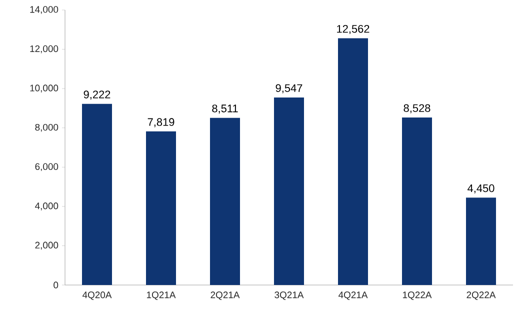 The image size is (530, 329). I want to click on x-tick-label: 2Q22A, so click(481, 296).